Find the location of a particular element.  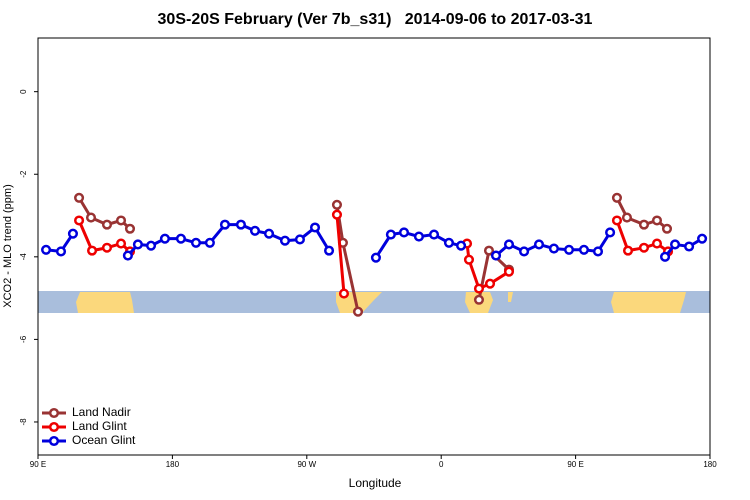

y-tick-label: -2 is located at coordinates (23, 174).